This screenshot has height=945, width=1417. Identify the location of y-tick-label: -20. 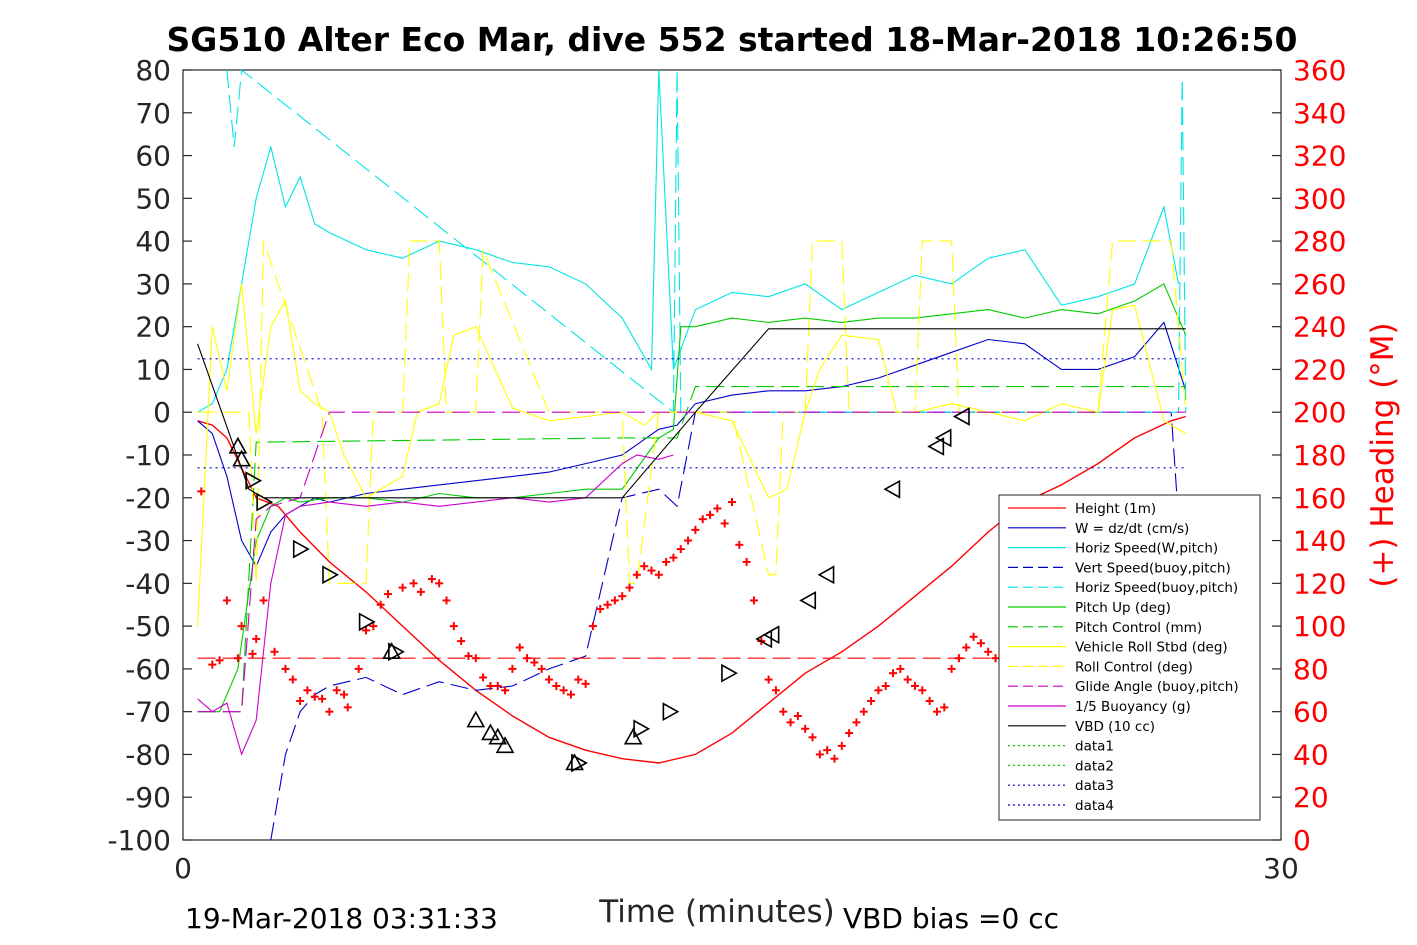
(148, 498).